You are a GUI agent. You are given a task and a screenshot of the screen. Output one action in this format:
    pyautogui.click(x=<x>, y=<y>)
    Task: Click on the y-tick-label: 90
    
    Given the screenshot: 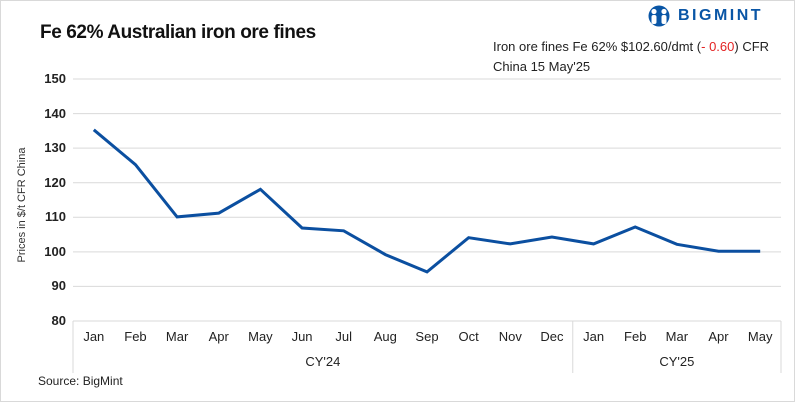 What is the action you would take?
    pyautogui.click(x=58, y=286)
    